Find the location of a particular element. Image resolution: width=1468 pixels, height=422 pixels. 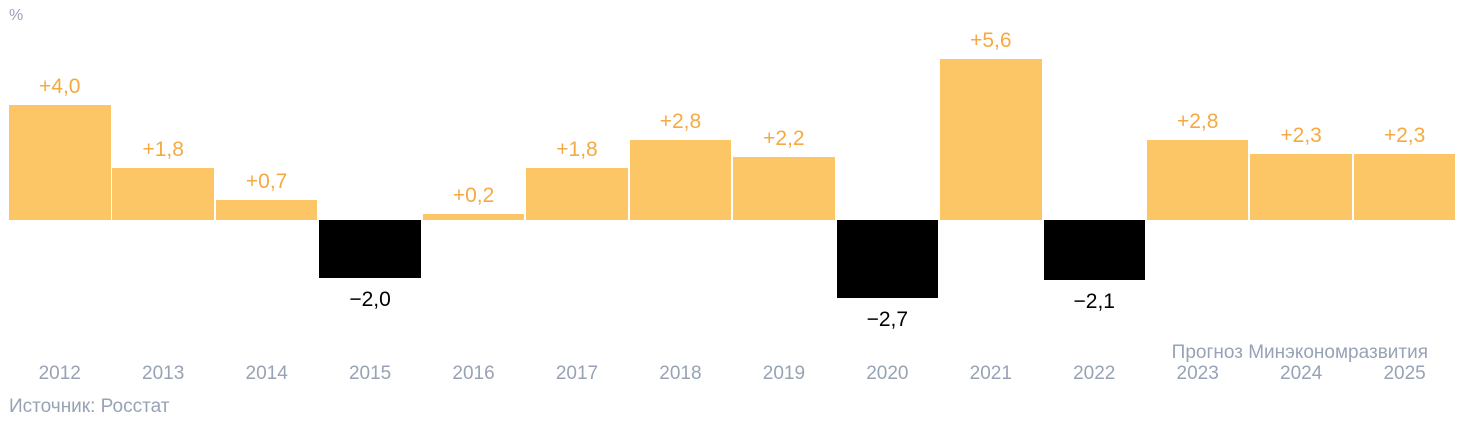

x-axis-label-2014: 2014 is located at coordinates (266, 373).